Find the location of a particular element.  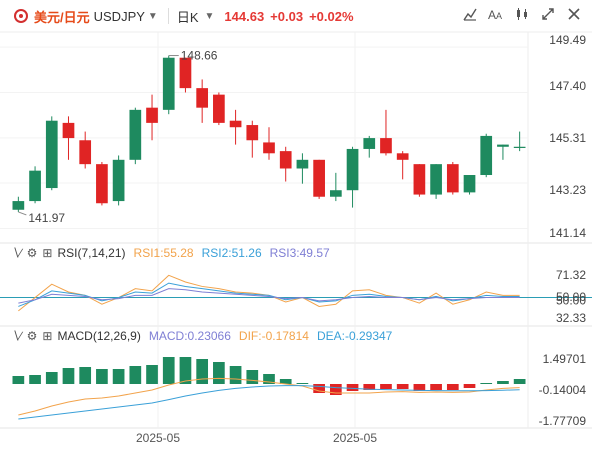

macd-title: MACD(12,26,9) is located at coordinates (99, 336).